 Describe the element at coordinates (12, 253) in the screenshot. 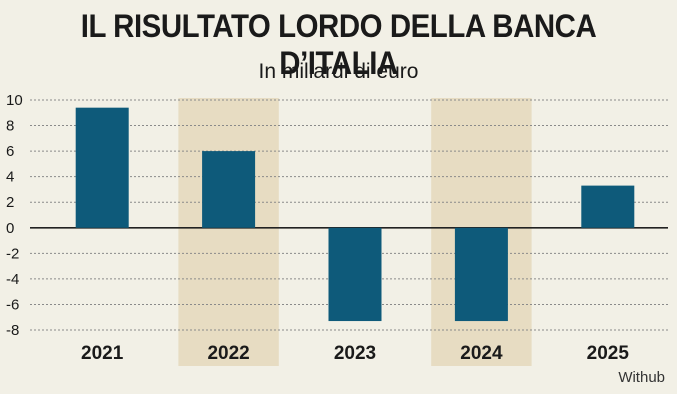

I see `y-tick-label: -2` at that location.